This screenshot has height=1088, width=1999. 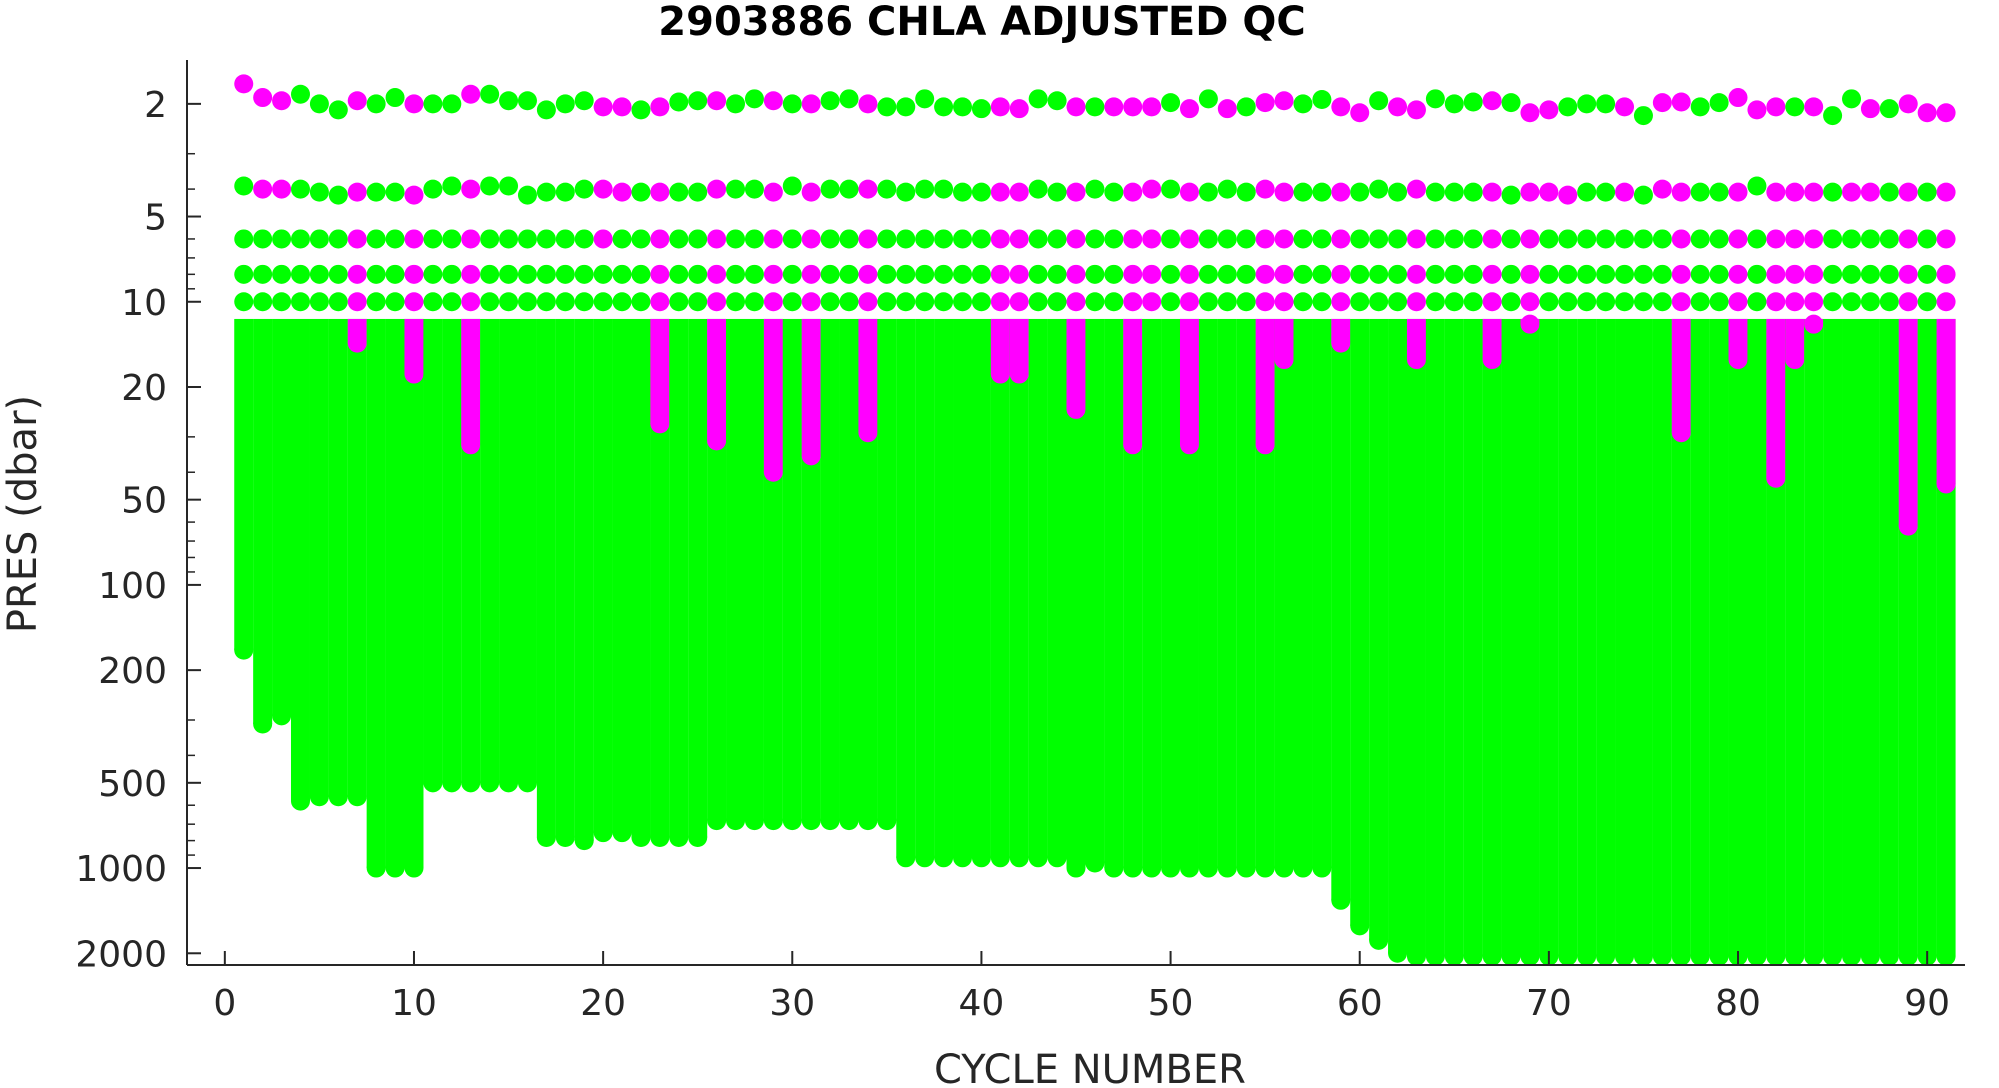 I want to click on x-tick-label: 60, so click(x=1360, y=1003).